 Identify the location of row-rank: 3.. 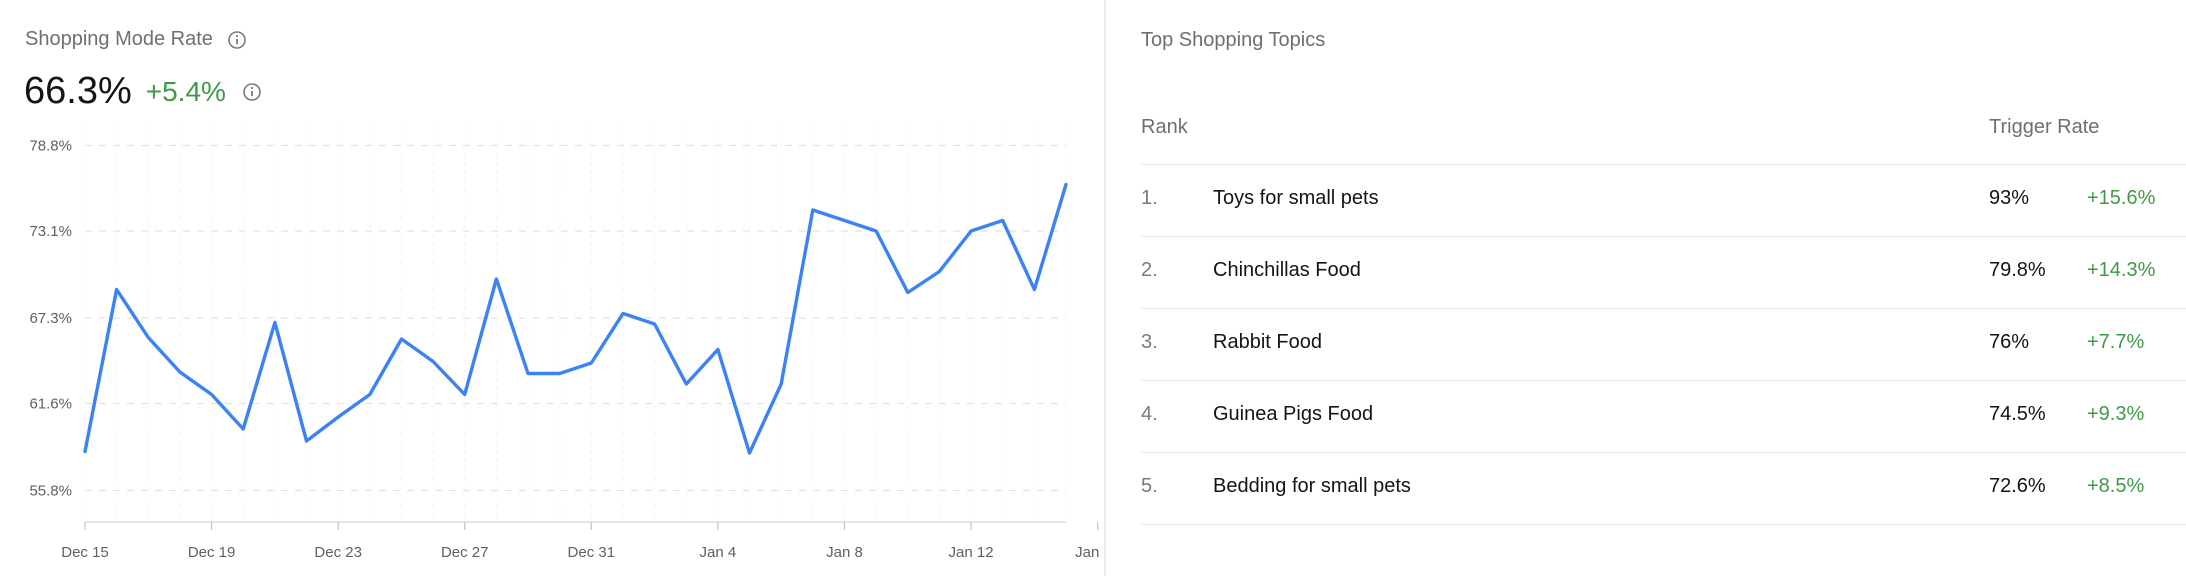
(1149, 342).